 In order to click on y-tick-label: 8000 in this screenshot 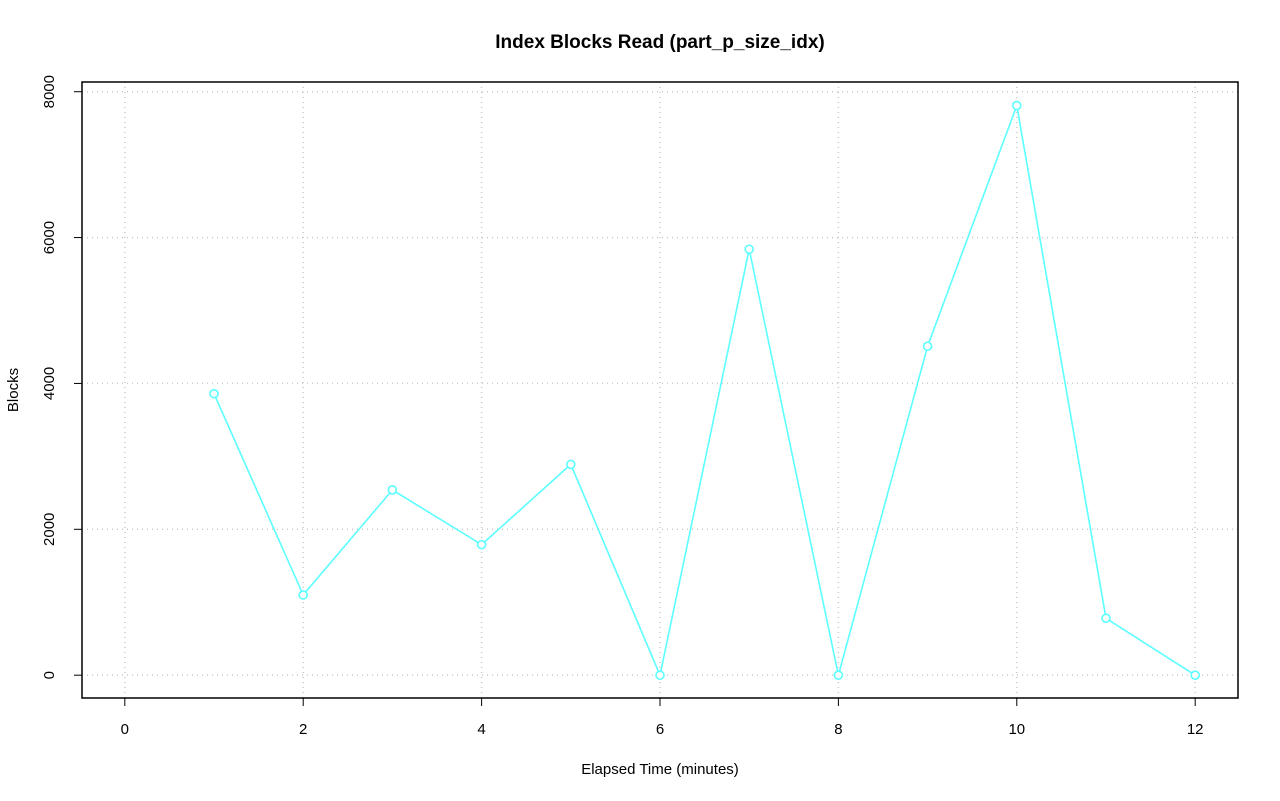, I will do `click(49, 91)`.